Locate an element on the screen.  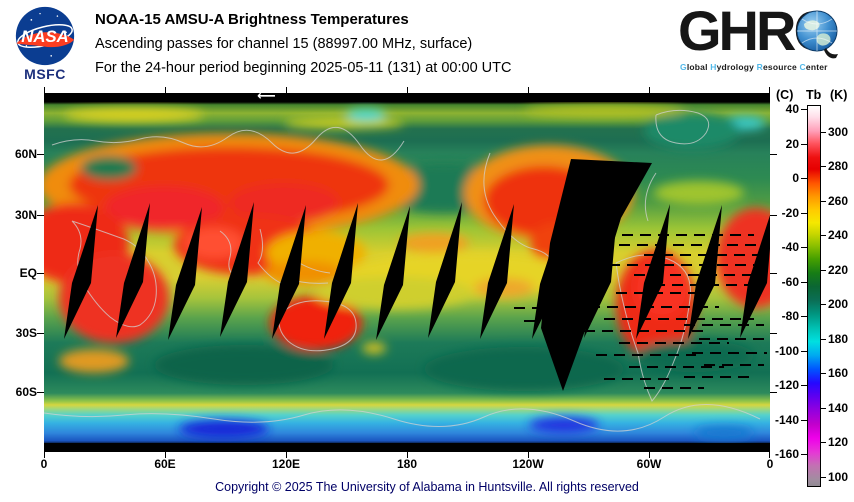
msfc-label: MSFC is located at coordinates (45, 74).